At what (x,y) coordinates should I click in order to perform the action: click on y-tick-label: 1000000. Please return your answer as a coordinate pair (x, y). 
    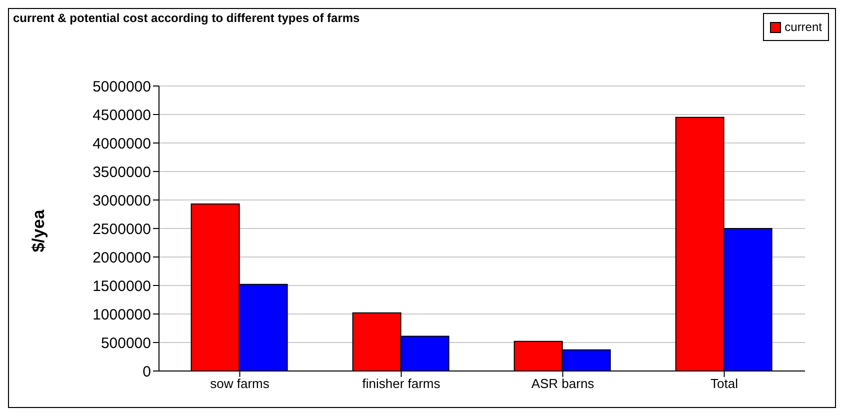
    Looking at the image, I should click on (121, 315).